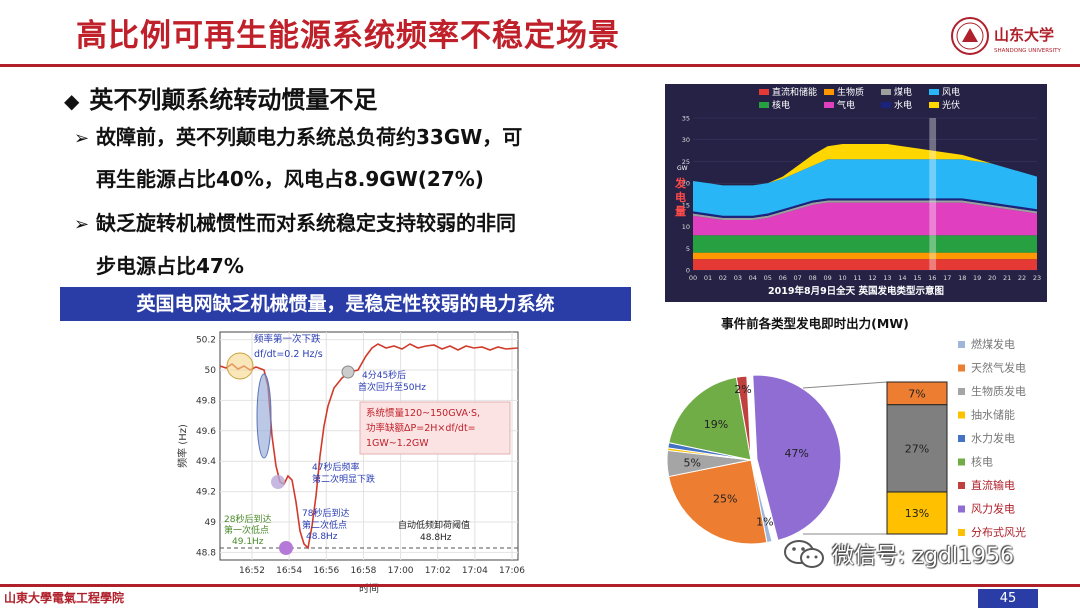 The width and height of the screenshot is (1080, 608). What do you see at coordinates (768, 278) in the screenshot?
I see `stack-x-tick-label: 05` at bounding box center [768, 278].